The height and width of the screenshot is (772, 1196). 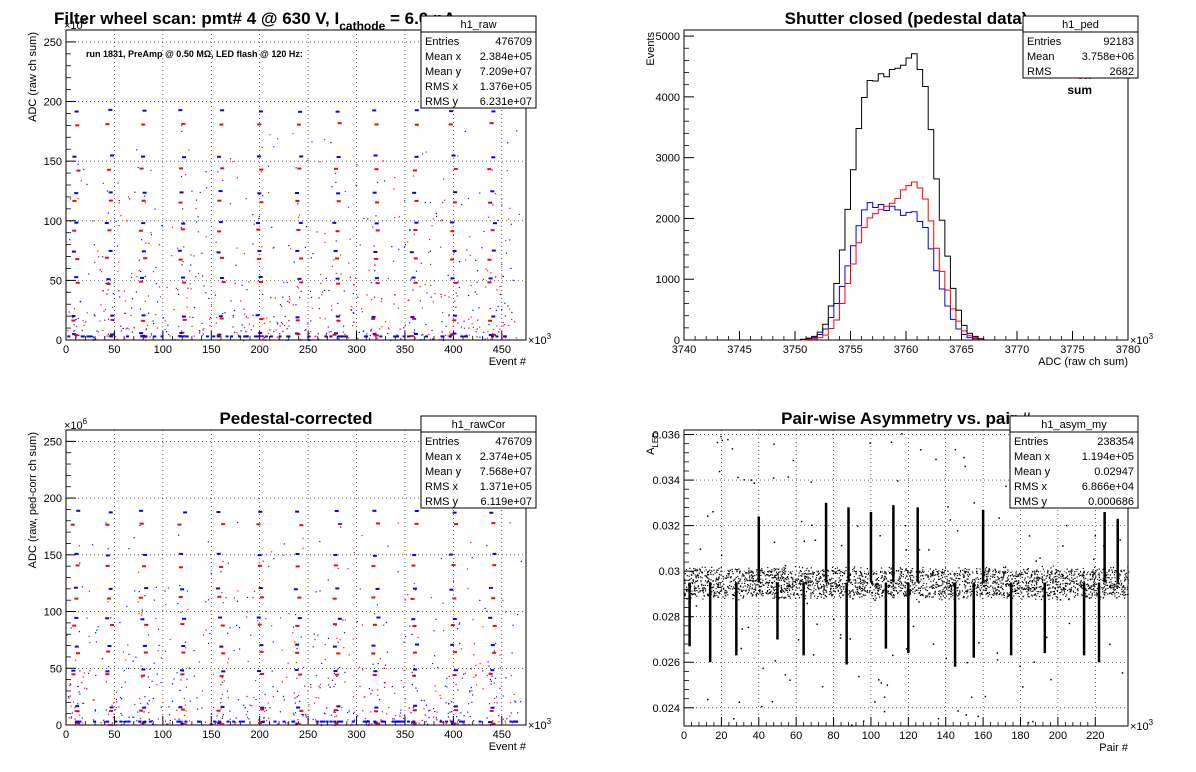 I want to click on x-tick-label: 3775, so click(x=1072, y=350).